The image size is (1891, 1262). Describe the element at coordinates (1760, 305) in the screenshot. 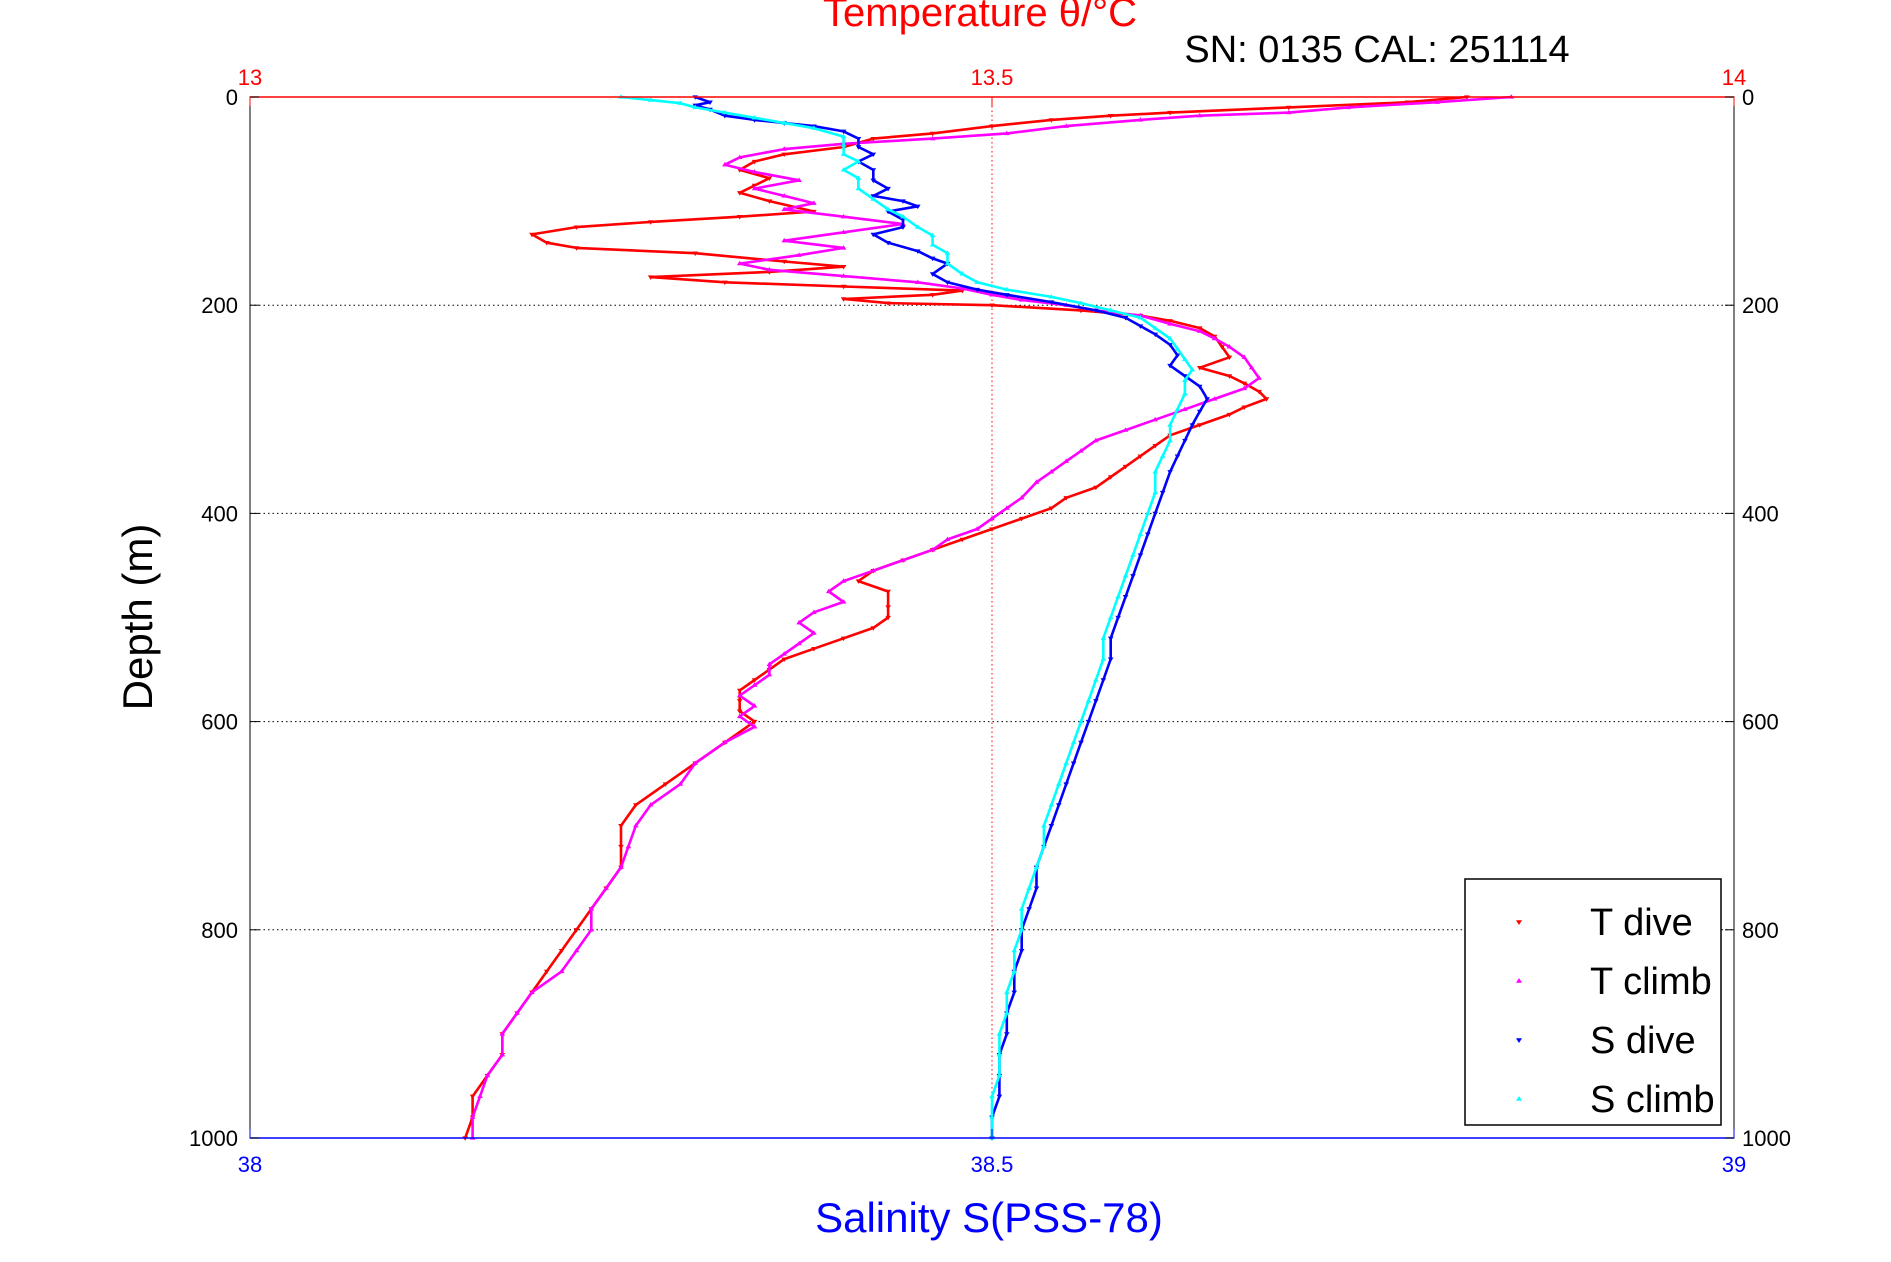

I see `y-tick-label-right: 200` at that location.